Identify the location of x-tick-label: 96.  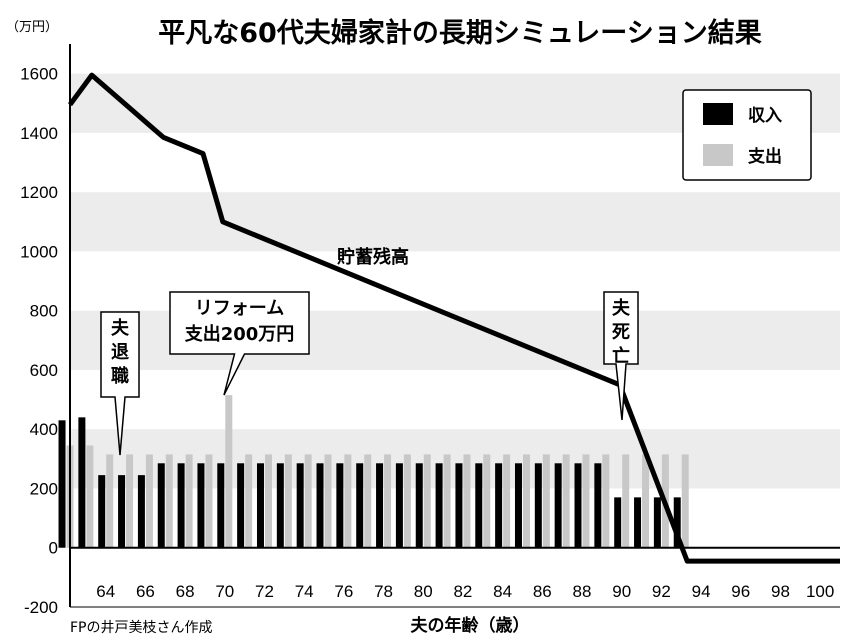
(740, 591).